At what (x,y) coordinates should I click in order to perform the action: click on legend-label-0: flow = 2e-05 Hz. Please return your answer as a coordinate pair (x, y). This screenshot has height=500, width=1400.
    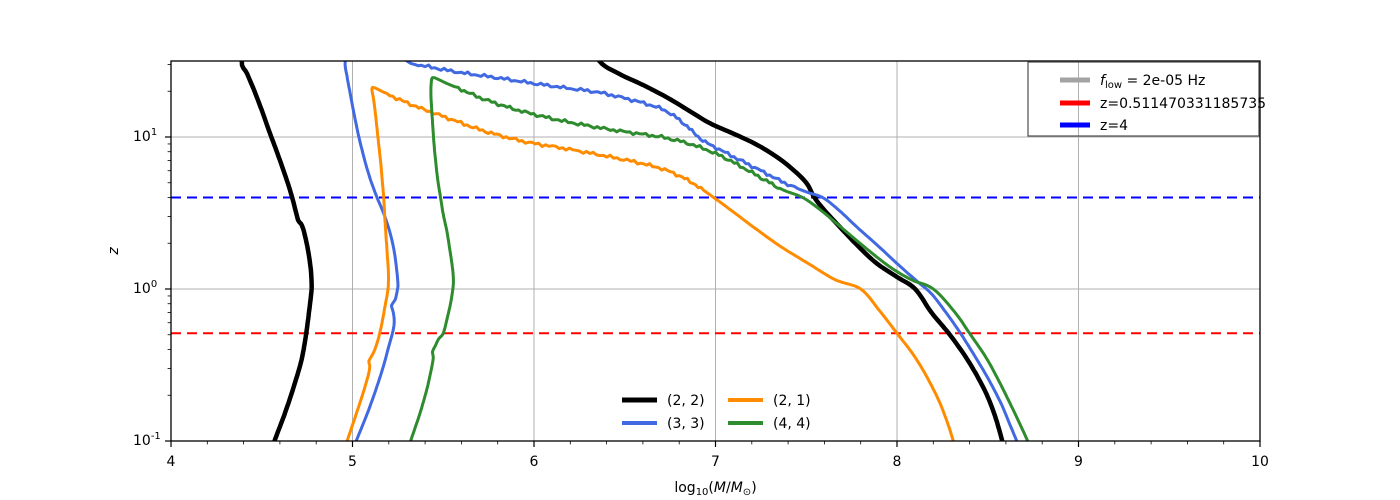
    Looking at the image, I should click on (1152, 82).